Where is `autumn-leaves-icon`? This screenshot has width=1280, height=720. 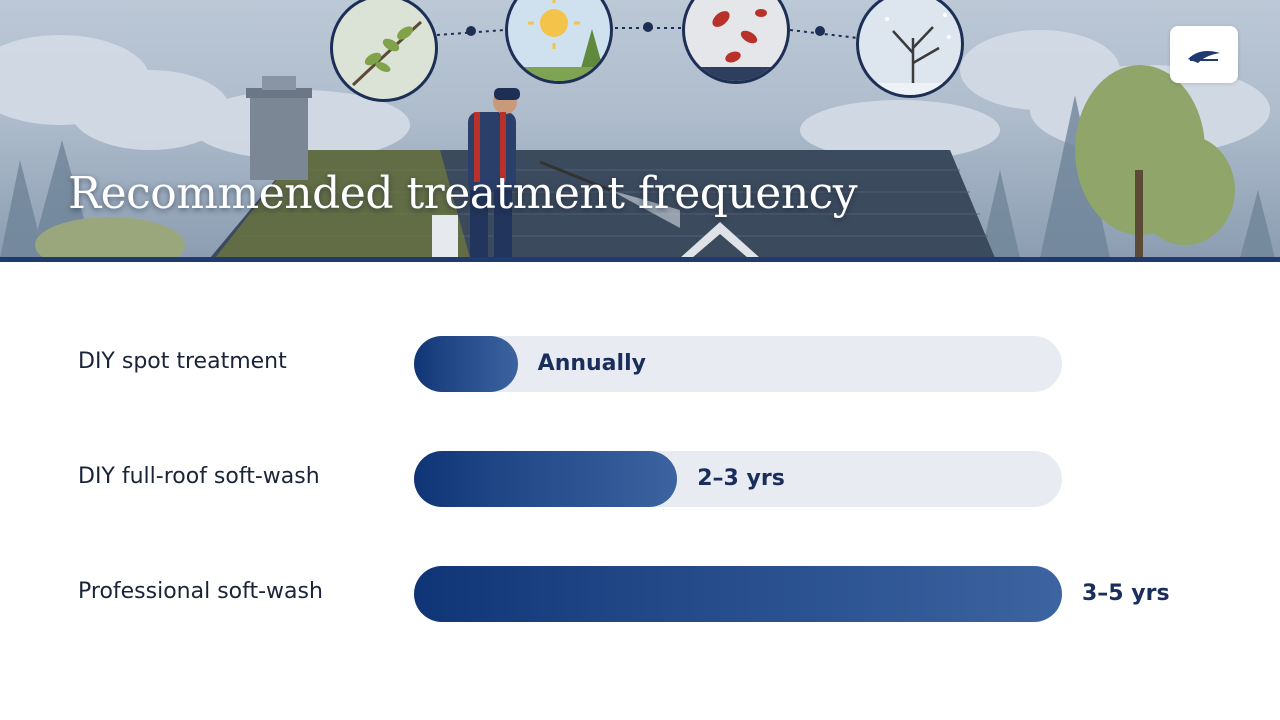
autumn-leaves-icon is located at coordinates (736, 42).